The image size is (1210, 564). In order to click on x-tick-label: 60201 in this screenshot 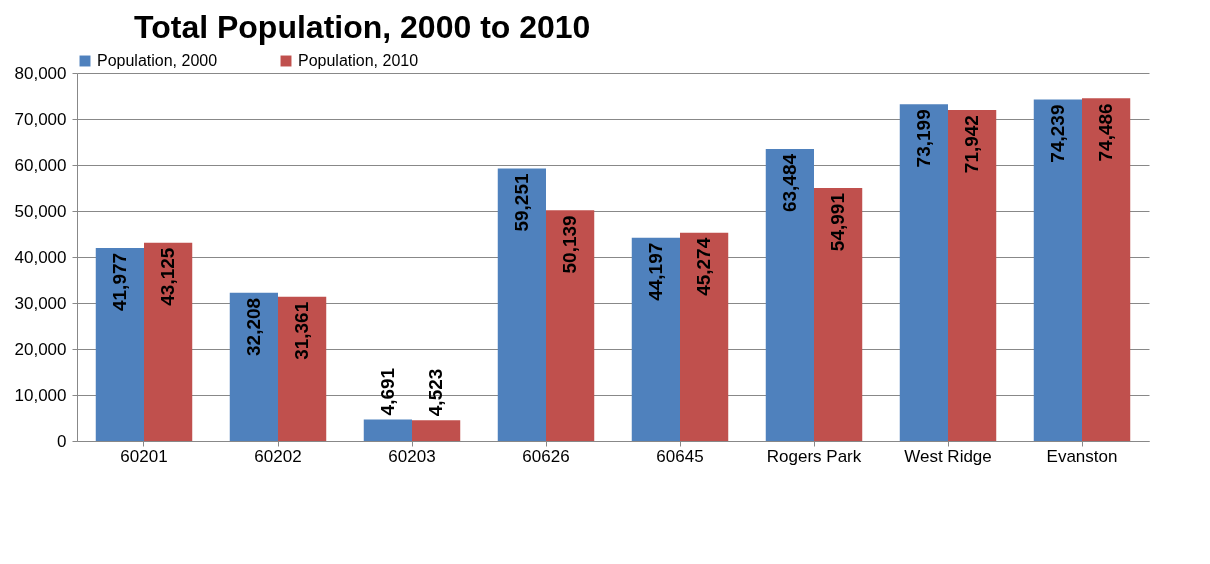, I will do `click(144, 456)`.